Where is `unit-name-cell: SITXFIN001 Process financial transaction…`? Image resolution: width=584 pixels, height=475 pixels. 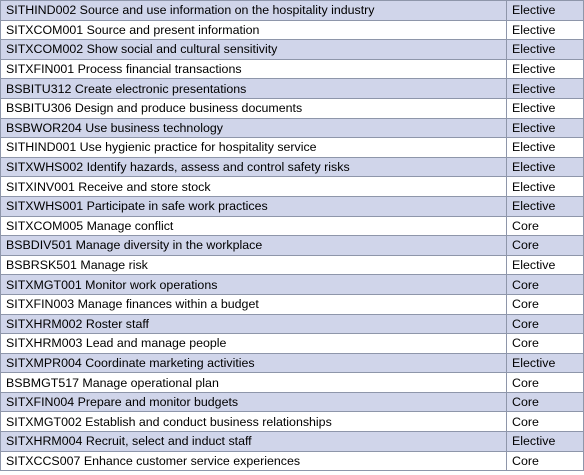 unit-name-cell: SITXFIN001 Process financial transaction… is located at coordinates (253, 69).